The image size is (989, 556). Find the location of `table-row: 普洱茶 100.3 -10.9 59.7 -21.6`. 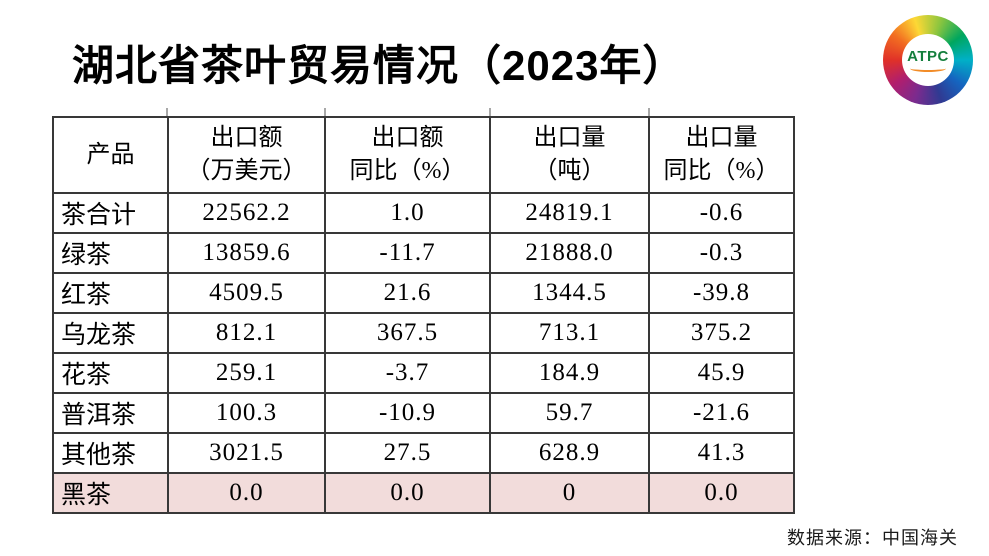

table-row: 普洱茶 100.3 -10.9 59.7 -21.6 is located at coordinates (423, 413).